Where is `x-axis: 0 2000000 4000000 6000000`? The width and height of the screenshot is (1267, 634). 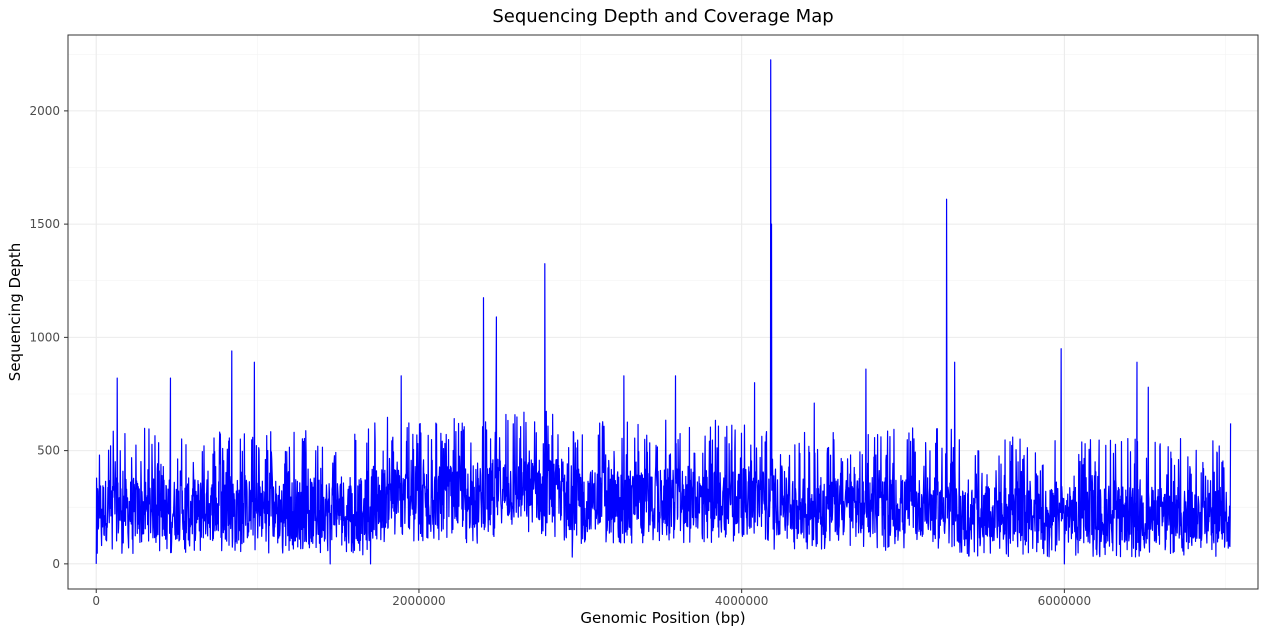
x-axis: 0 2000000 4000000 6000000 is located at coordinates (591, 598).